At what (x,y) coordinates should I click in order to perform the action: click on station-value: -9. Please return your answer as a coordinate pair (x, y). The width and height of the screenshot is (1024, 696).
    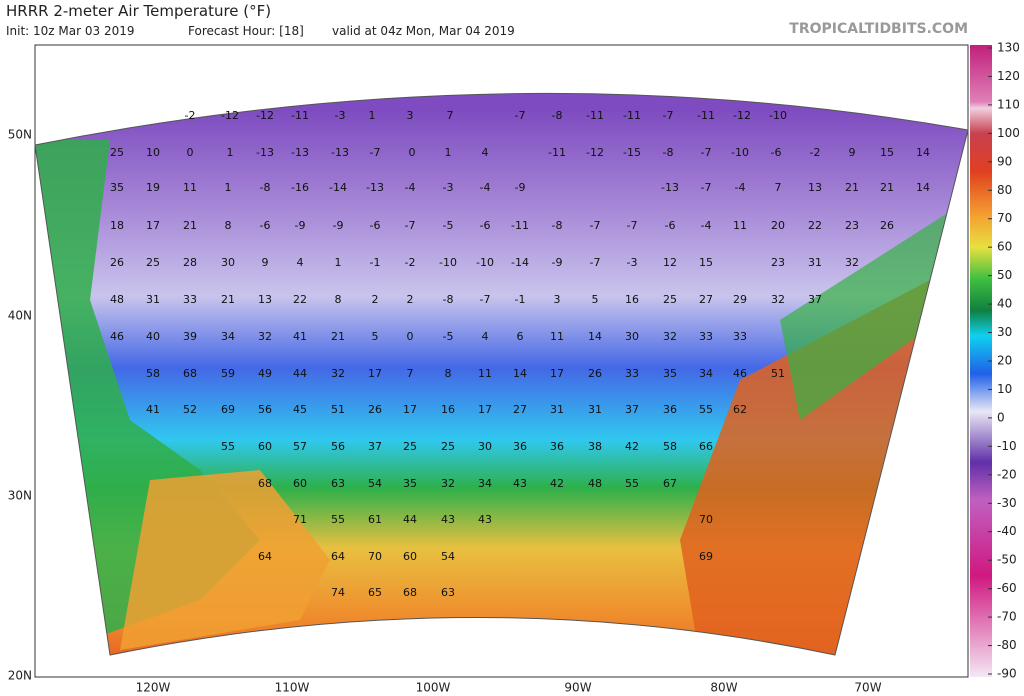
    Looking at the image, I should click on (338, 225).